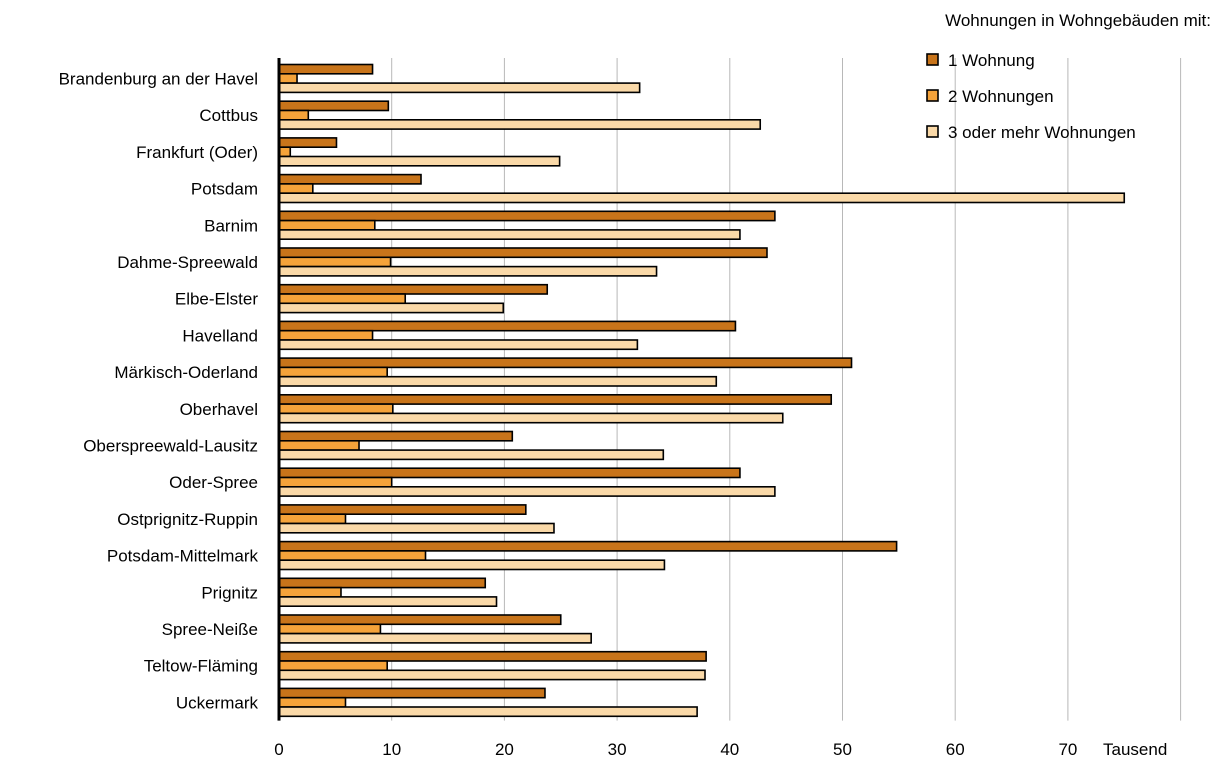 The image size is (1221, 760). What do you see at coordinates (1067, 749) in the screenshot?
I see `x-tick-label: 70` at bounding box center [1067, 749].